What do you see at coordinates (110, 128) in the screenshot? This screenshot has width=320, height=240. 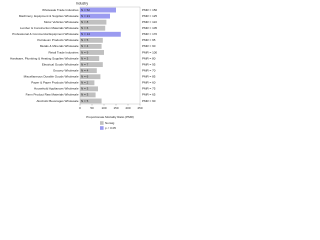 I see `legend-label: p < 0.05` at bounding box center [110, 128].